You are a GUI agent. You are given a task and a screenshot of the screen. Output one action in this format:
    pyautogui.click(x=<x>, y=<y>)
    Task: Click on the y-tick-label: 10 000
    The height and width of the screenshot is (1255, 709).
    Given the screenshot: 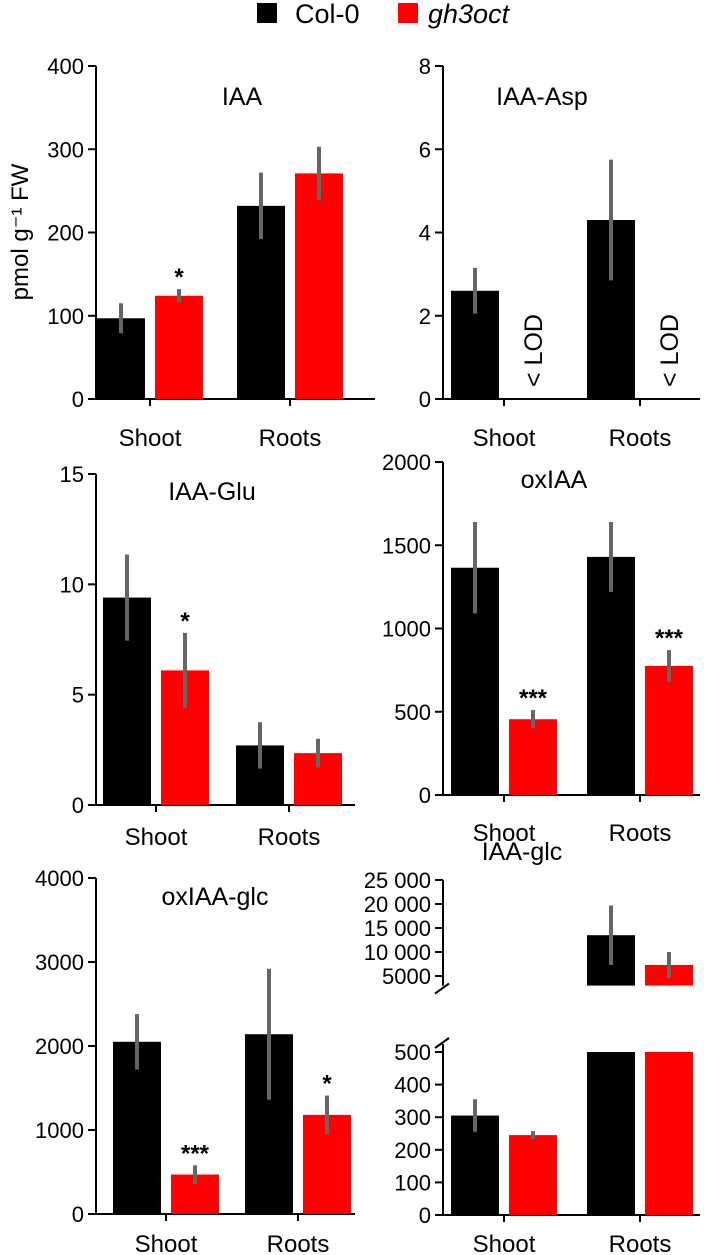 What is the action you would take?
    pyautogui.click(x=397, y=952)
    